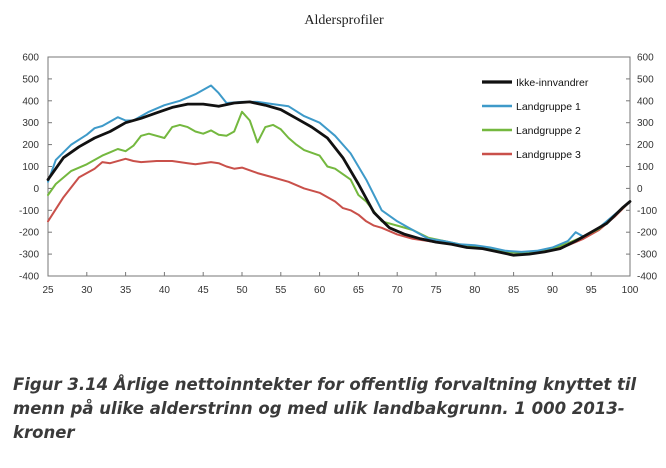 This screenshot has height=468, width=666. Describe the element at coordinates (242, 290) in the screenshot. I see `x-tick-label: 50` at that location.